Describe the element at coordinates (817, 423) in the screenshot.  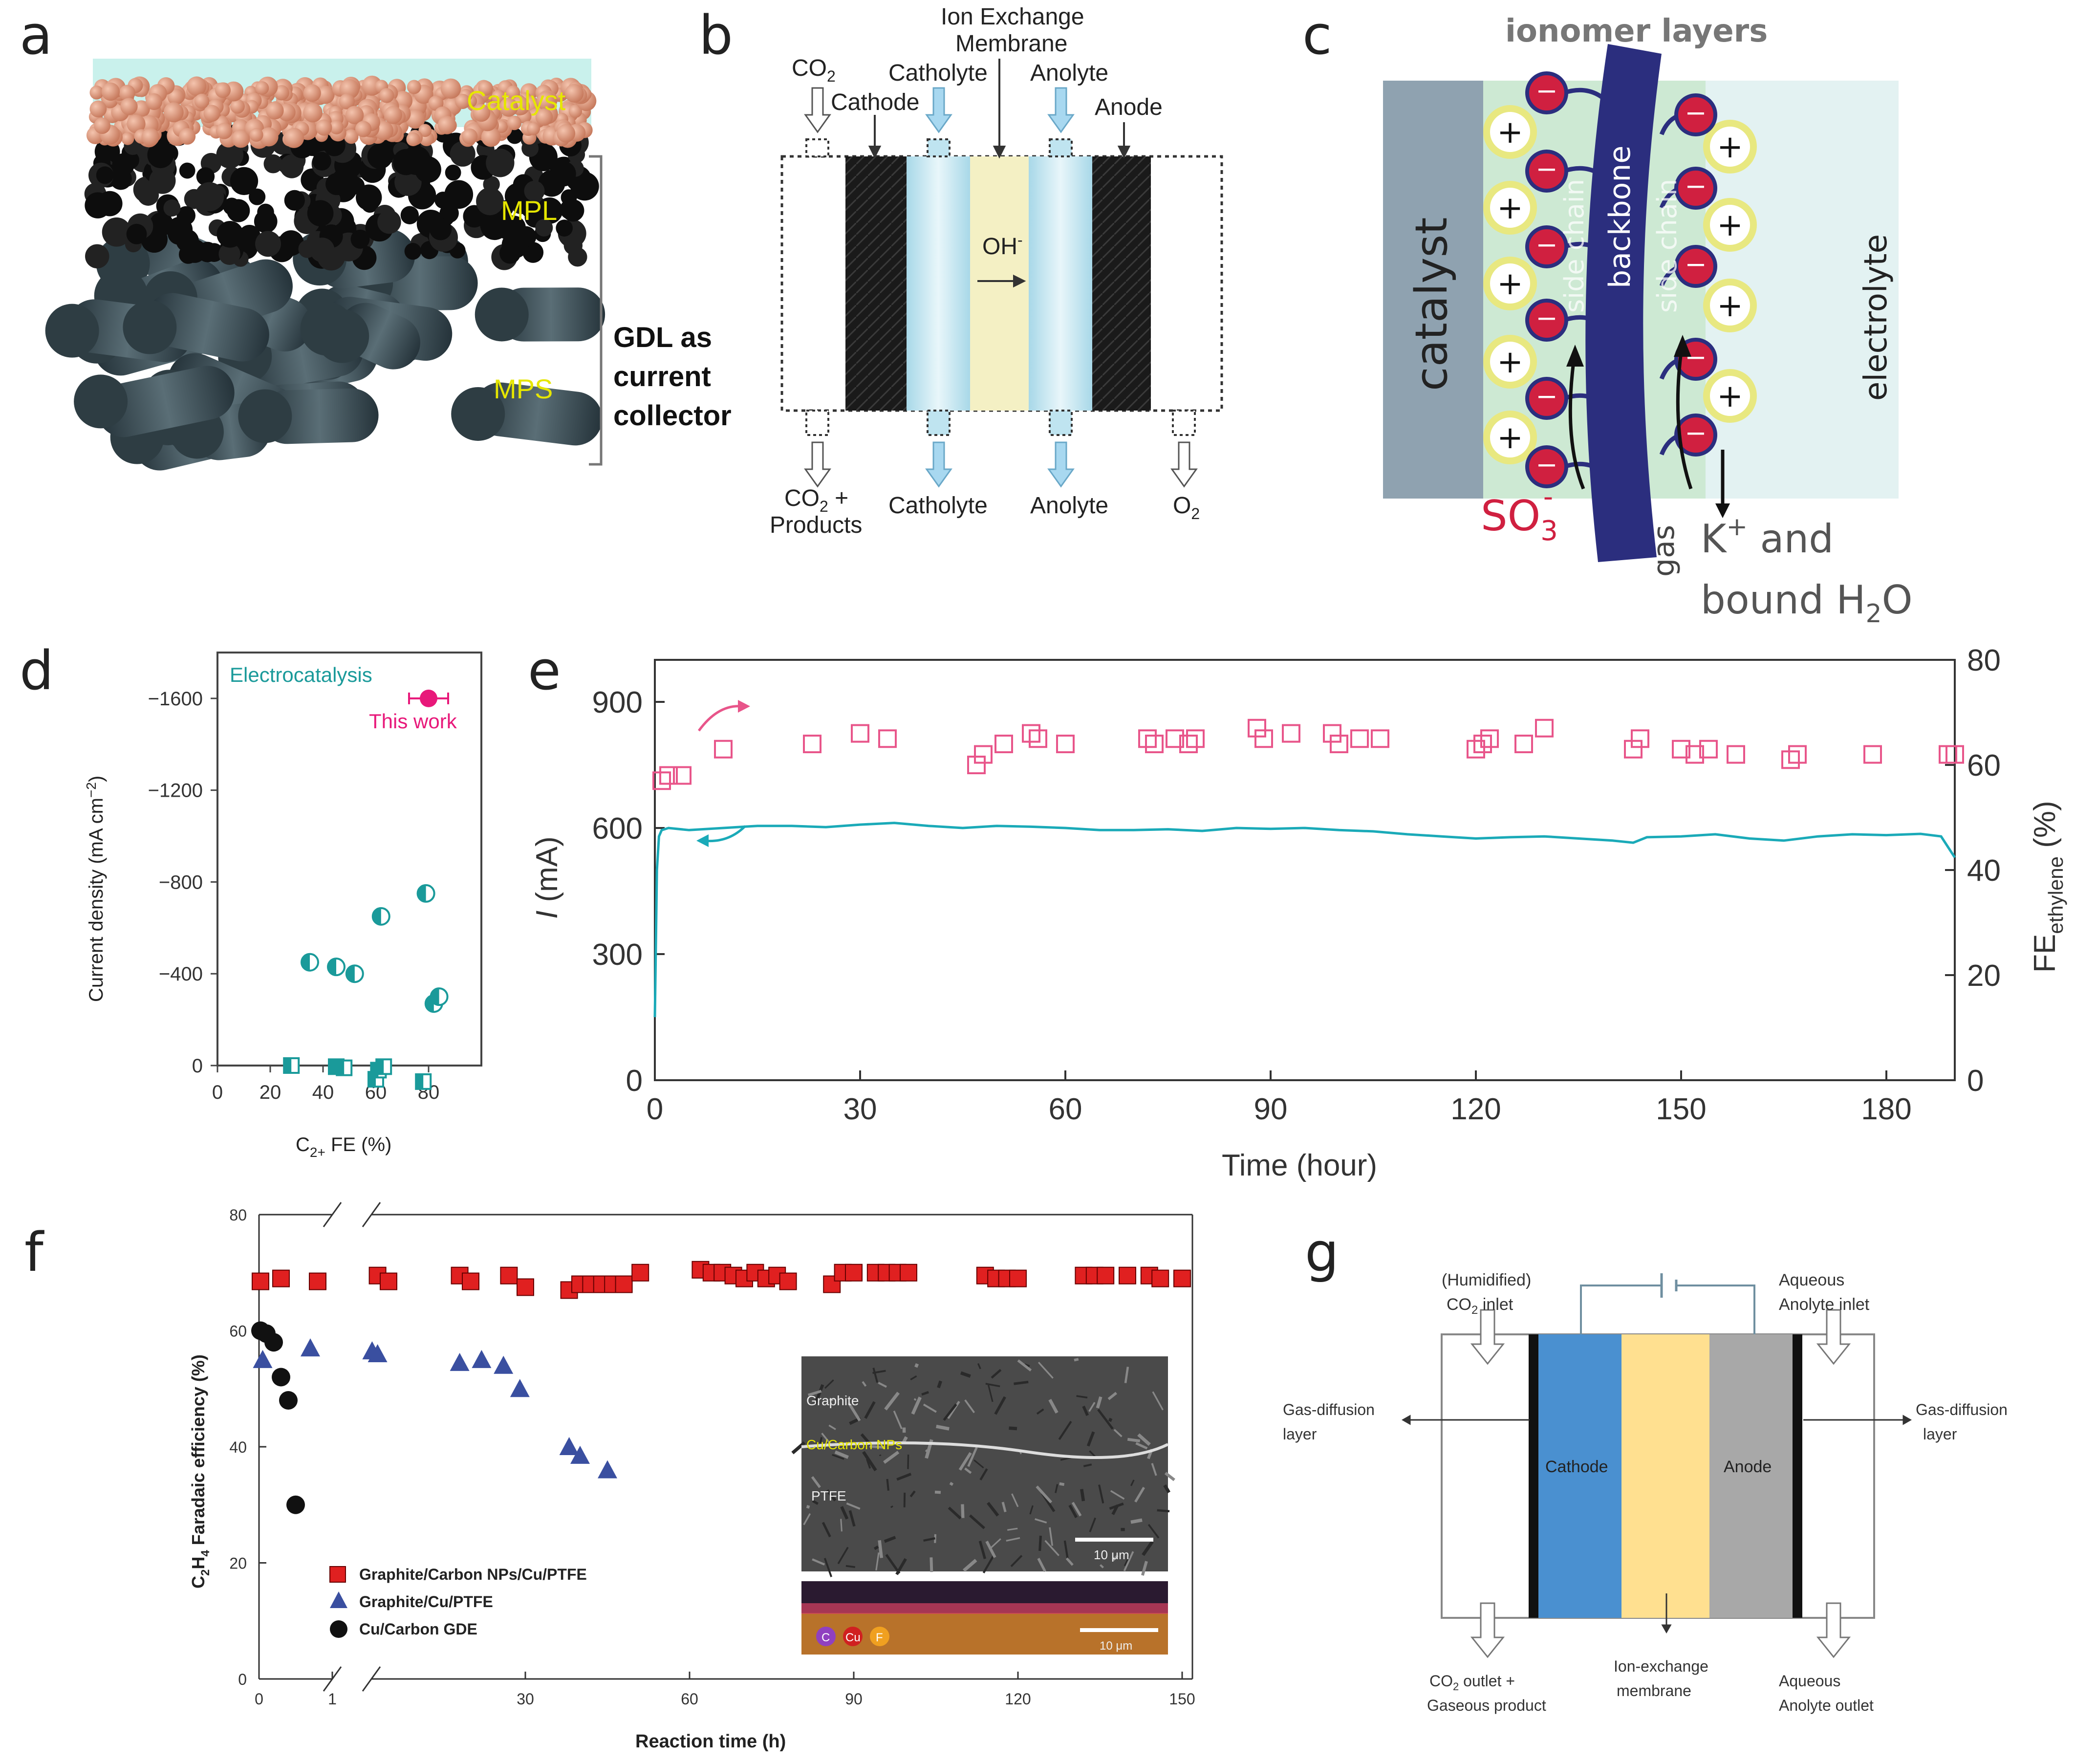
I see `co2-outlet-port` at that location.